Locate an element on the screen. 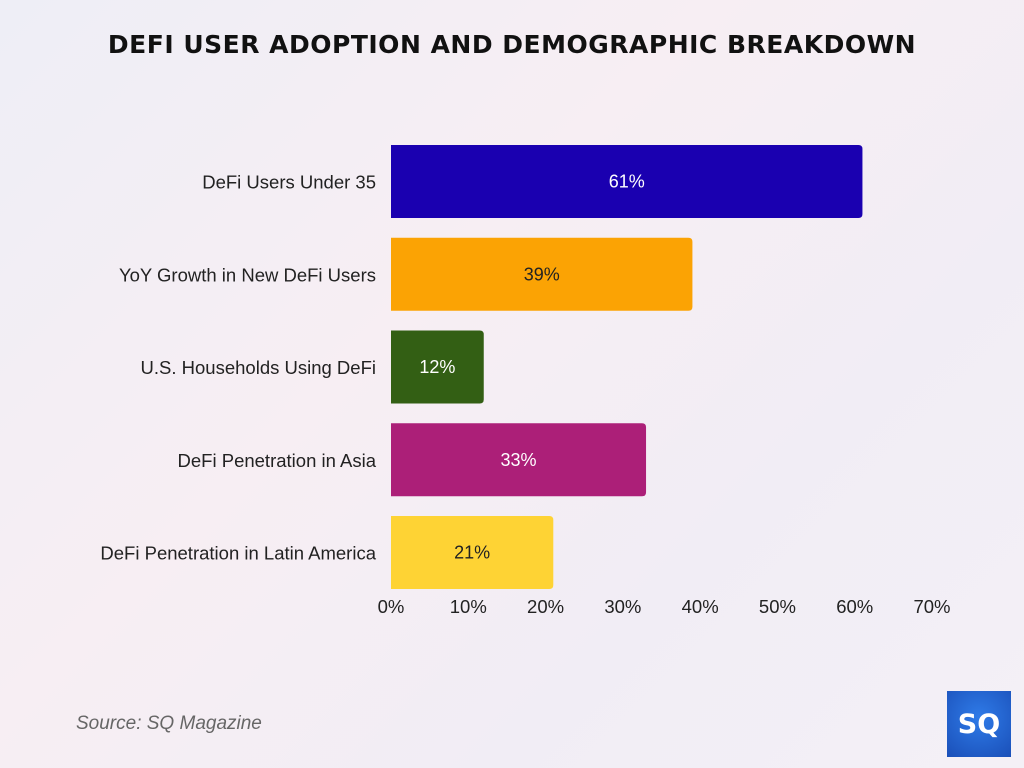 Image resolution: width=1024 pixels, height=768 pixels. data-label: 61% is located at coordinates (627, 182).